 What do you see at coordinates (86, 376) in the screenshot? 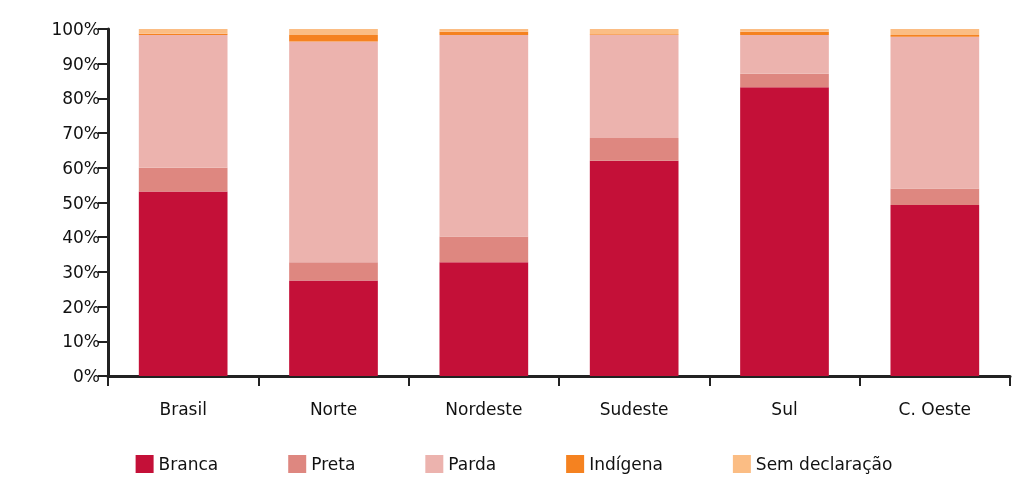
I see `y-tick-label: 0%` at bounding box center [86, 376].